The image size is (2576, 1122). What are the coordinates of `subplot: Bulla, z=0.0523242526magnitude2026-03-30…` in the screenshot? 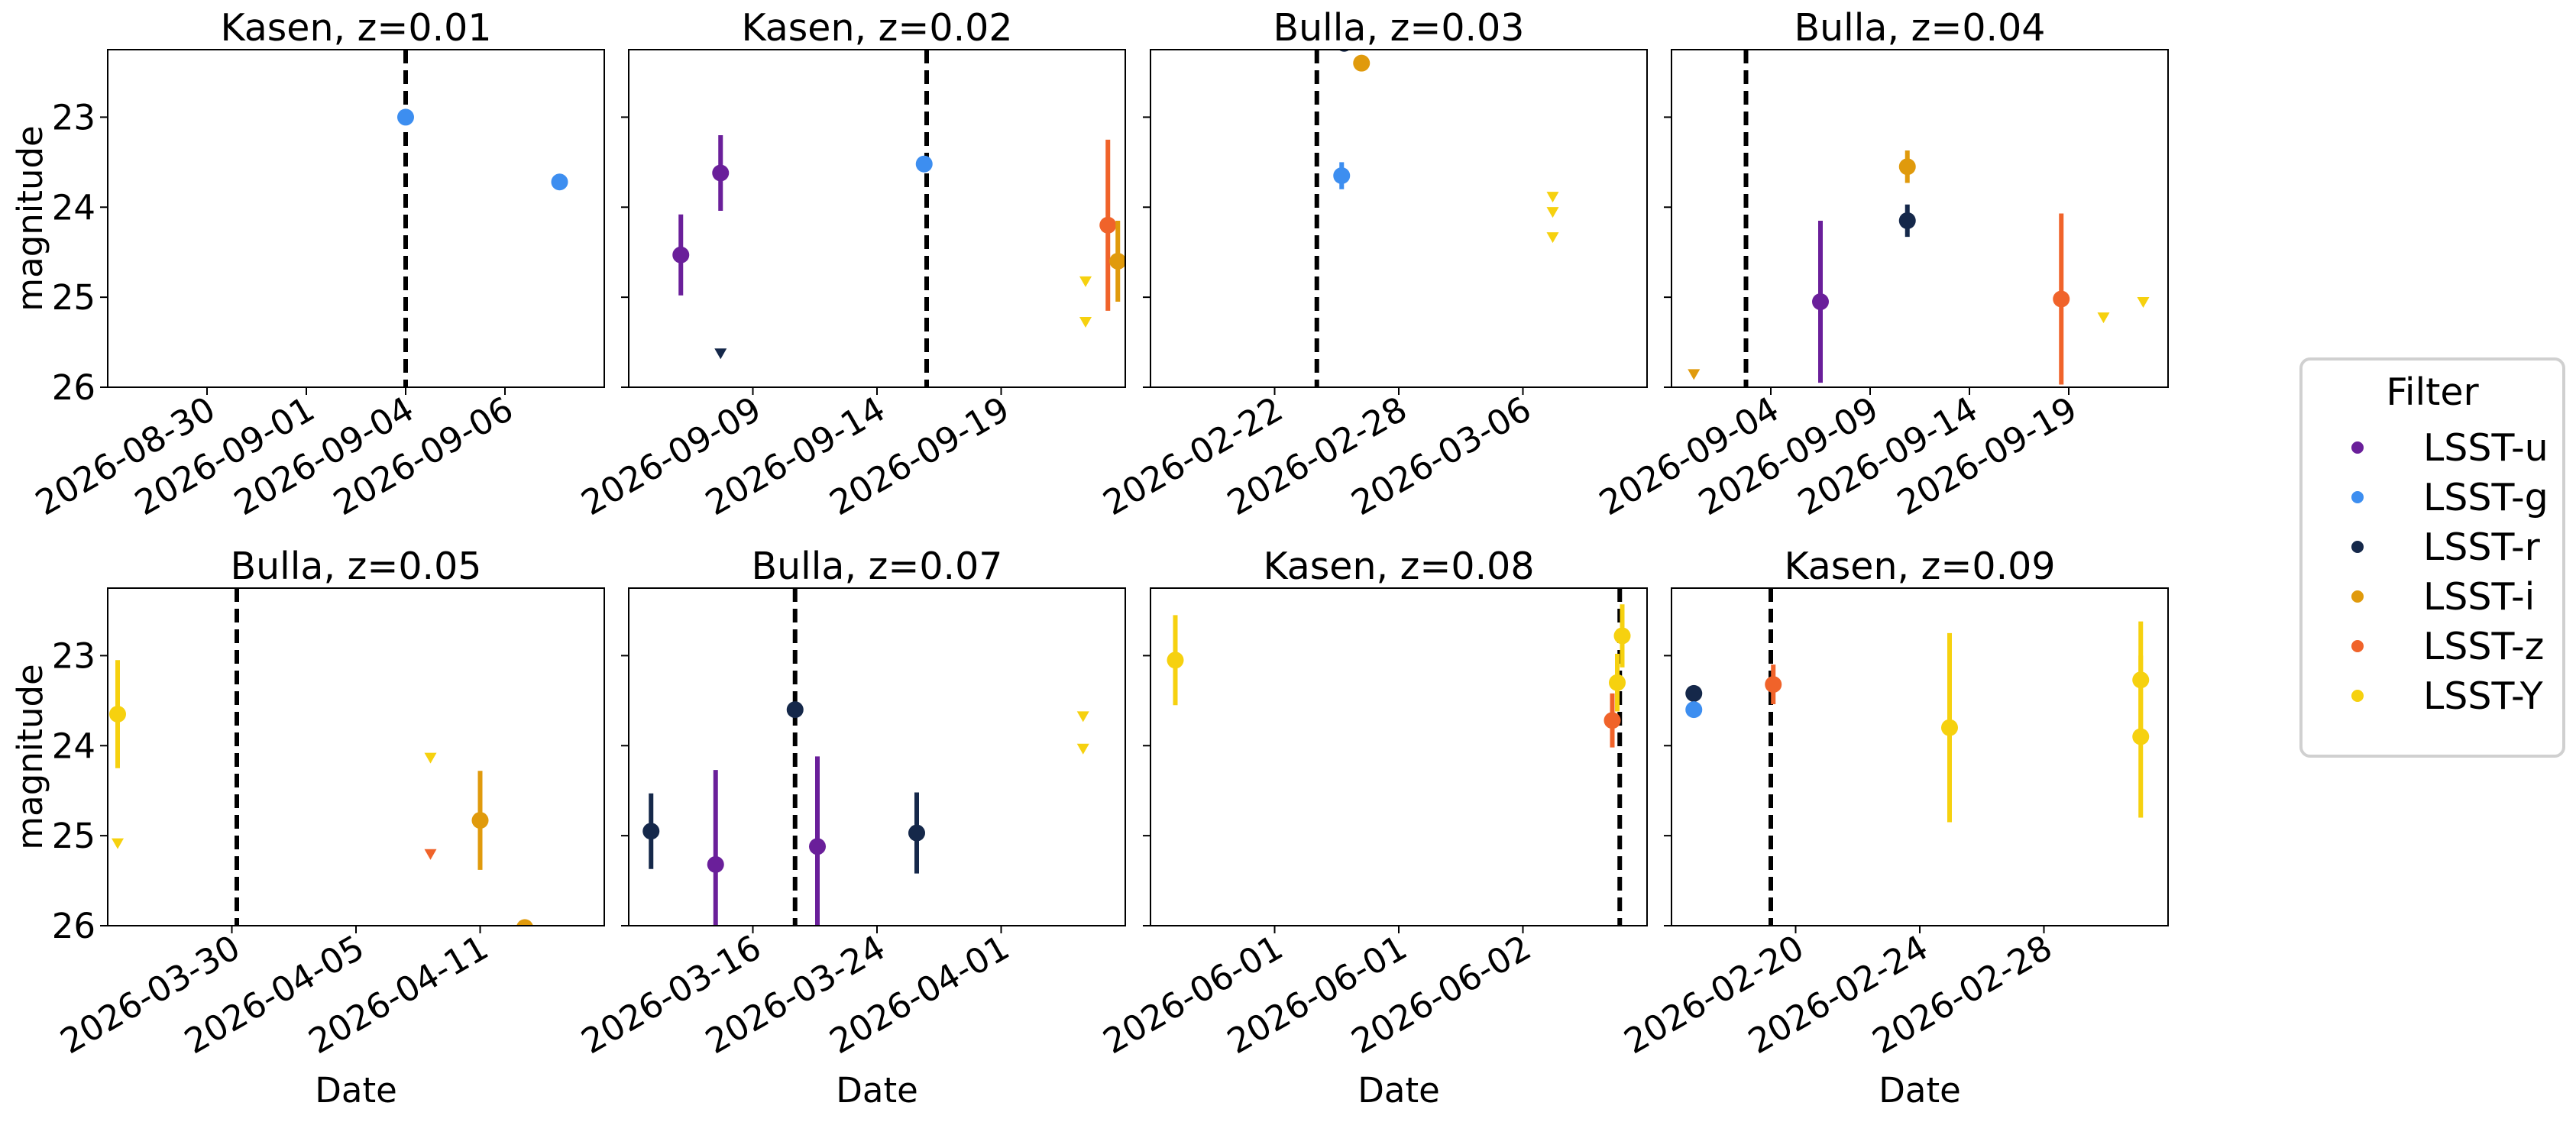 It's located at (307, 828).